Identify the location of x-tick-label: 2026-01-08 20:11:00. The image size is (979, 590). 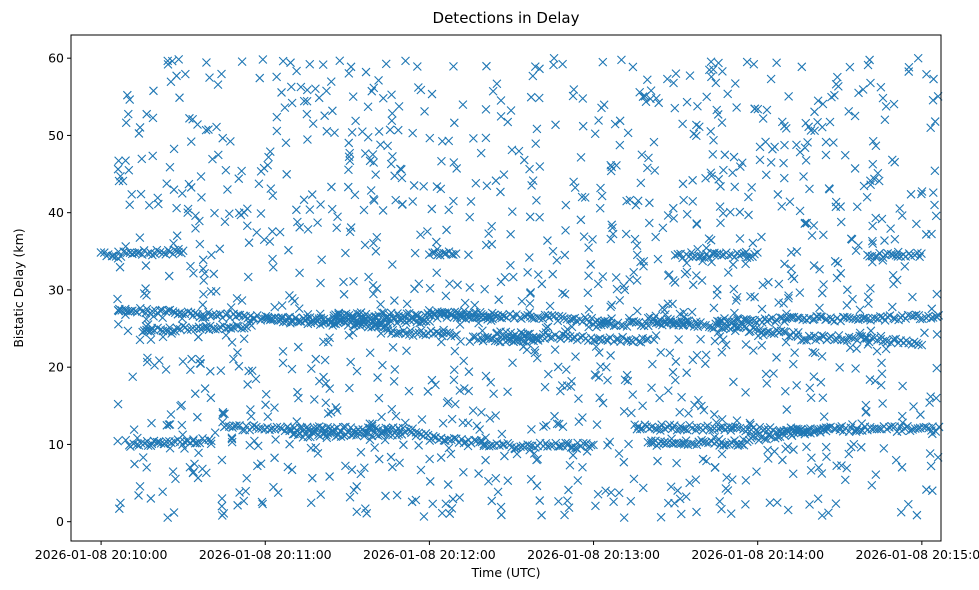
(265, 554).